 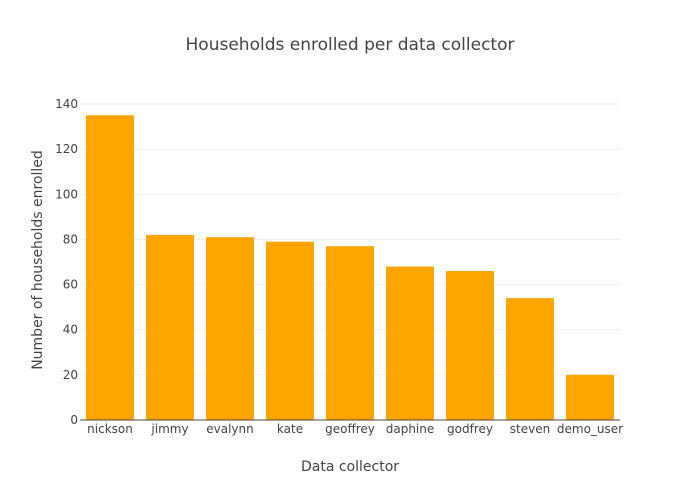 I want to click on x-tick-label: evalynn, so click(x=229, y=429).